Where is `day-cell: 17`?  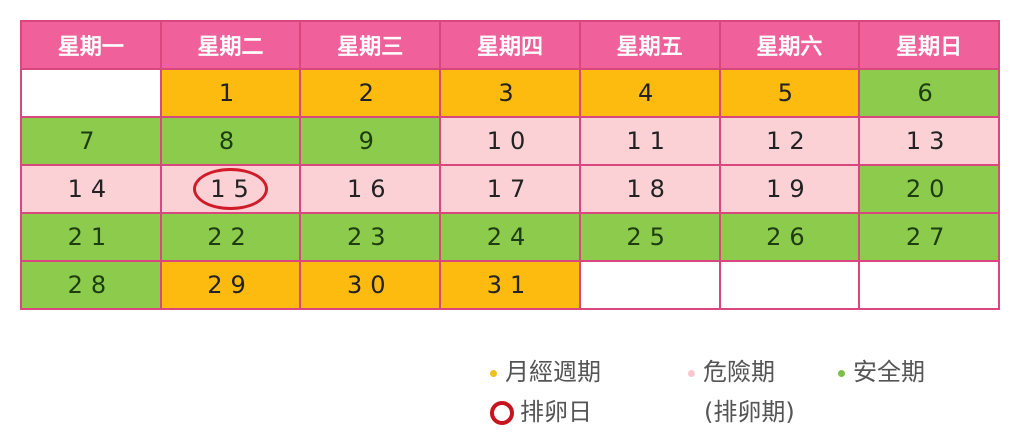 day-cell: 17 is located at coordinates (510, 189).